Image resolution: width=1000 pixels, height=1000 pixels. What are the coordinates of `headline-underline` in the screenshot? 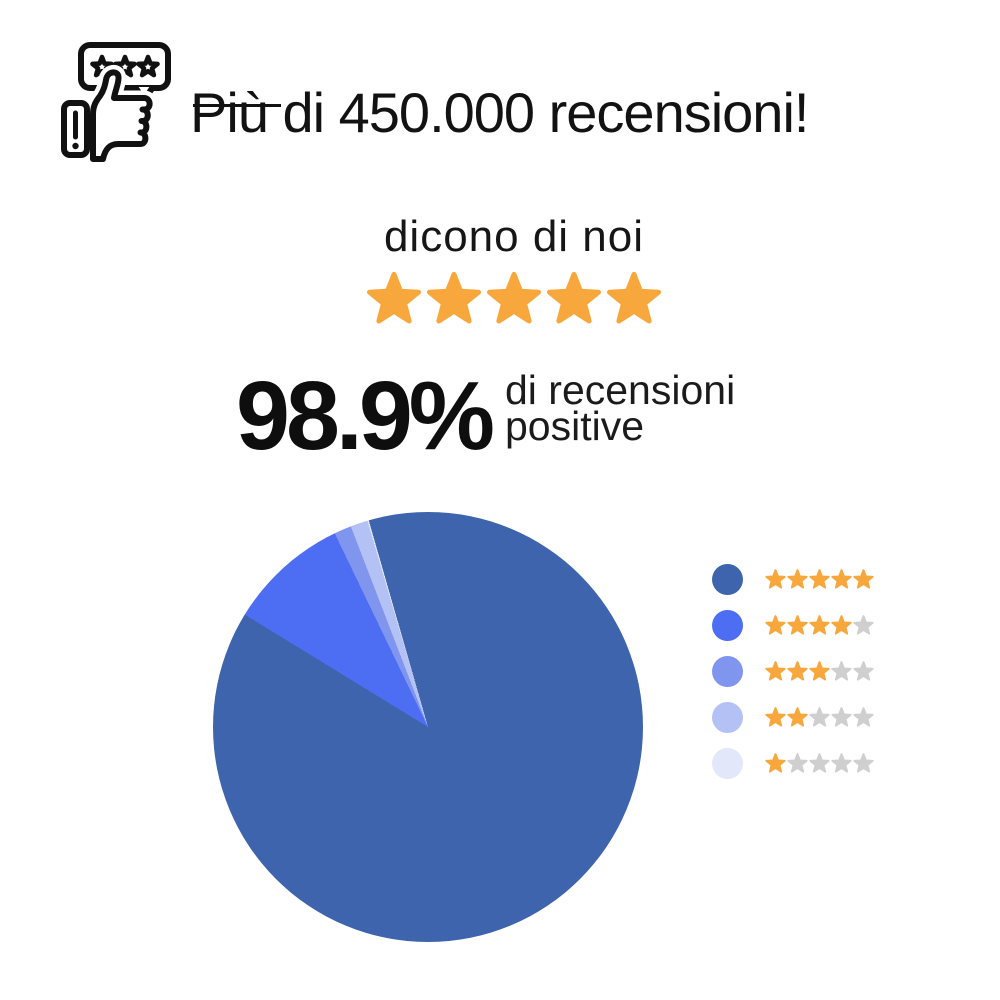 It's located at (237, 105).